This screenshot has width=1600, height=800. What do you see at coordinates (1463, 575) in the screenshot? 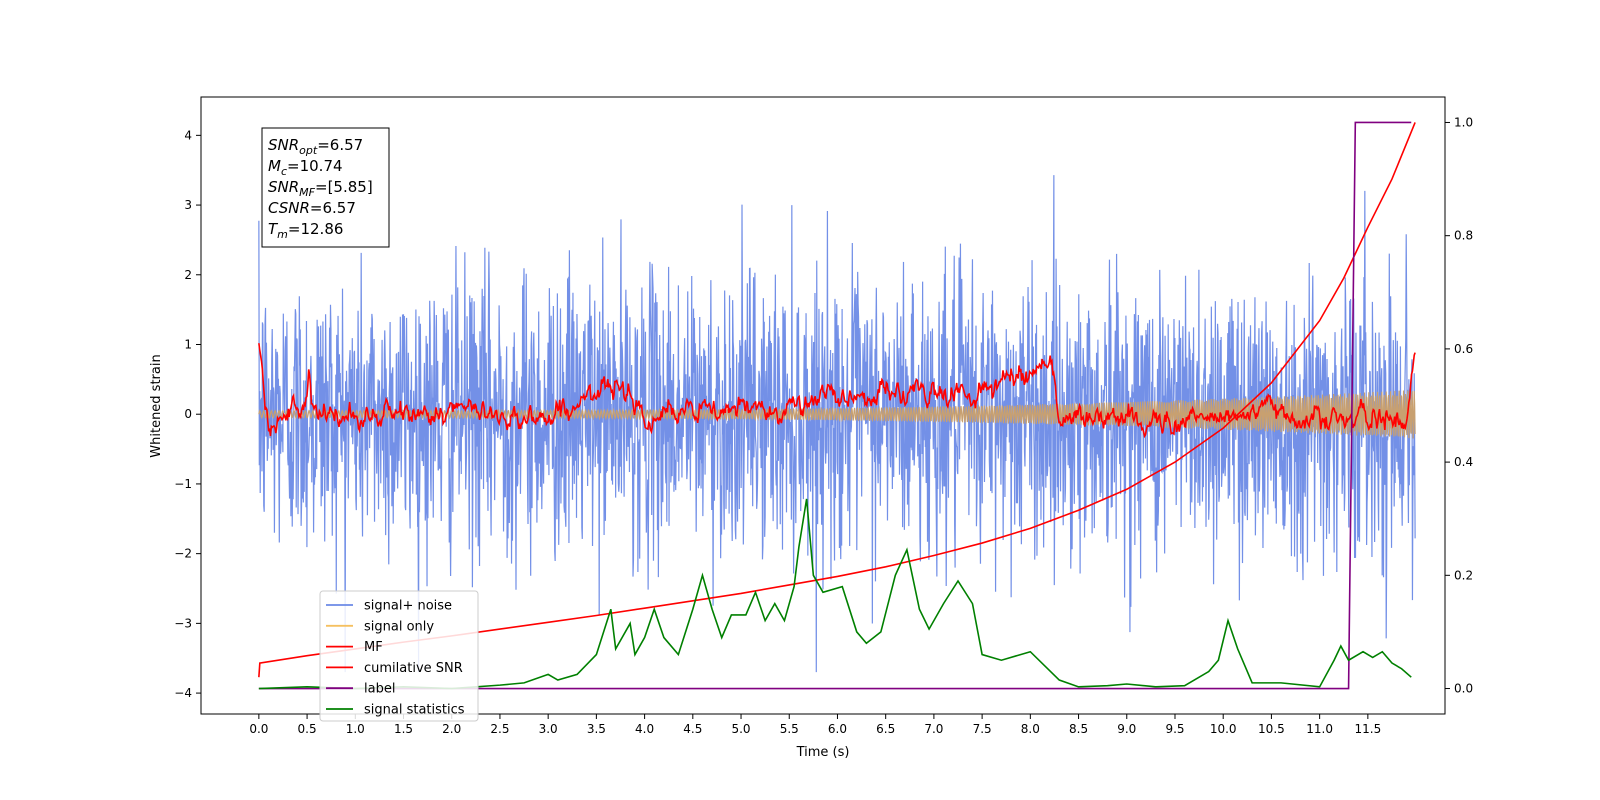
I see `y2-tick-label: 0.2` at bounding box center [1463, 575].